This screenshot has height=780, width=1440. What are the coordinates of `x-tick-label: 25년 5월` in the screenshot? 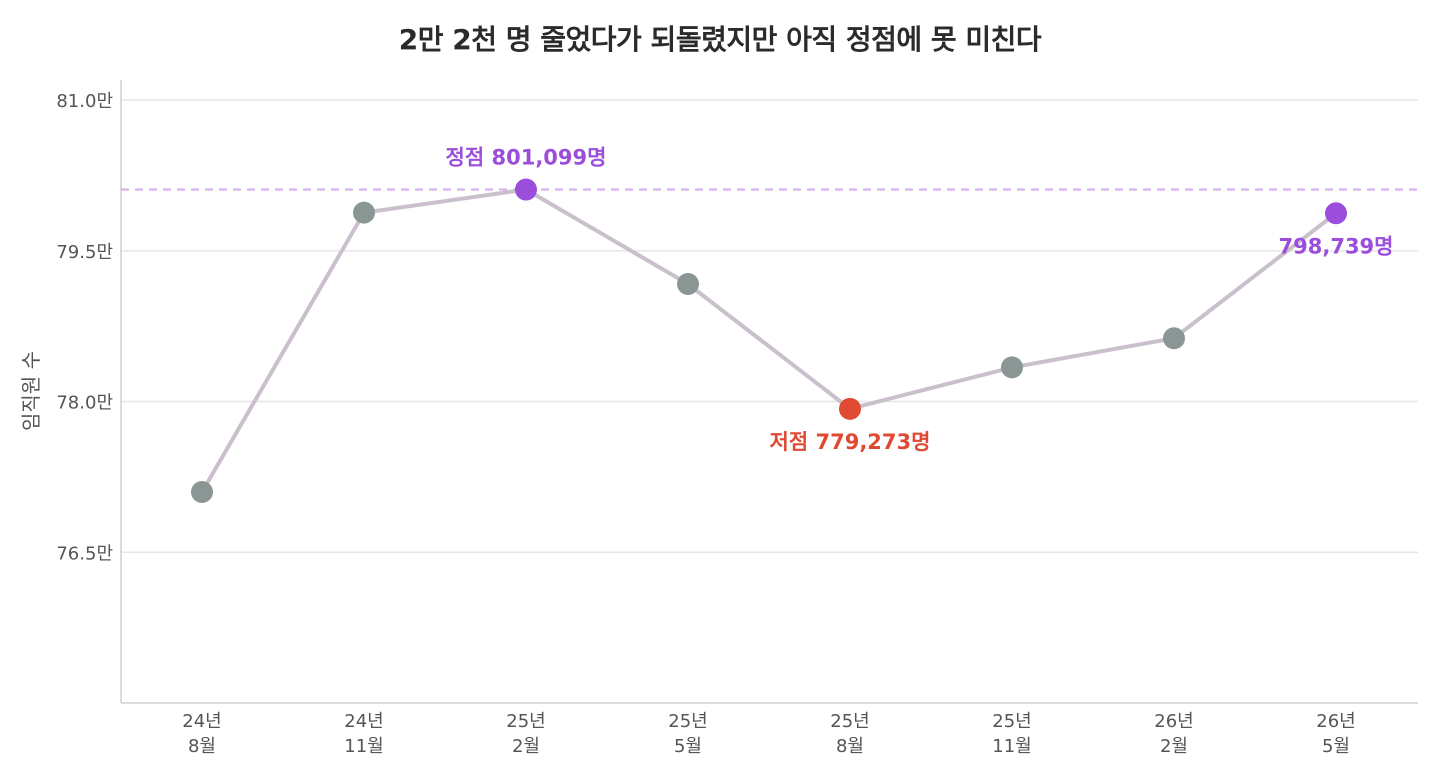 It's located at (687, 734).